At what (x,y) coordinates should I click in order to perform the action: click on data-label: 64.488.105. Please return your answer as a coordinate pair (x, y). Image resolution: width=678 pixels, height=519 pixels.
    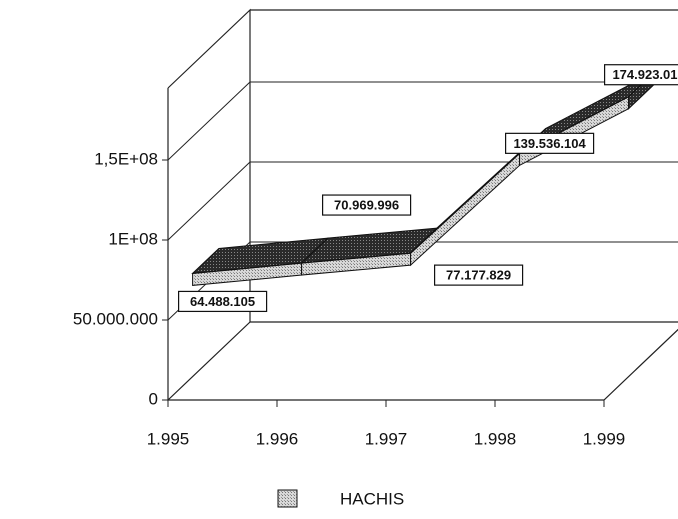
    Looking at the image, I should click on (222, 301).